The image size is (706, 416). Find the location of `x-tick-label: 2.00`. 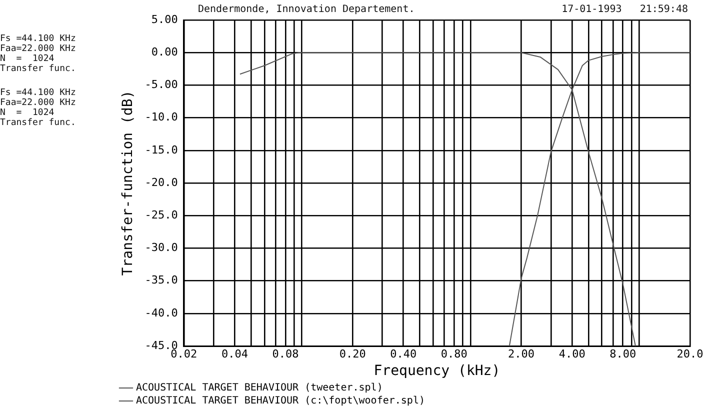

x-tick-label: 2.00 is located at coordinates (521, 353).